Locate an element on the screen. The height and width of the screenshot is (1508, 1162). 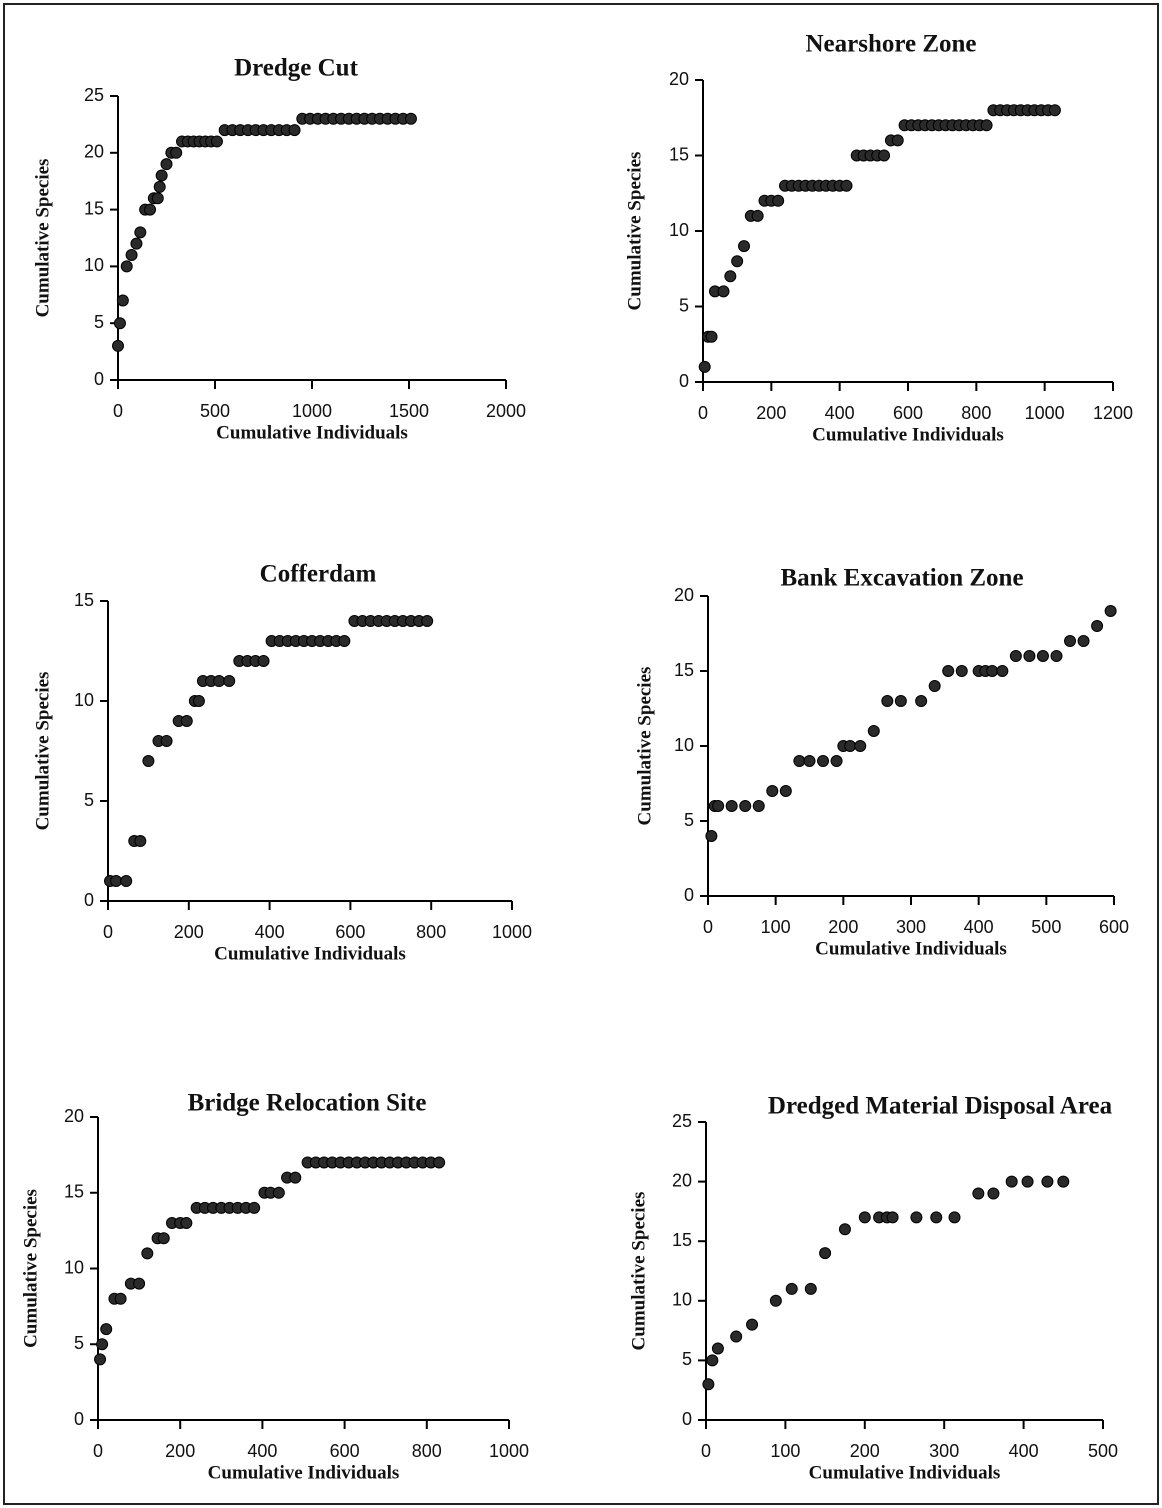
x-tick-label: 600 is located at coordinates (908, 413).